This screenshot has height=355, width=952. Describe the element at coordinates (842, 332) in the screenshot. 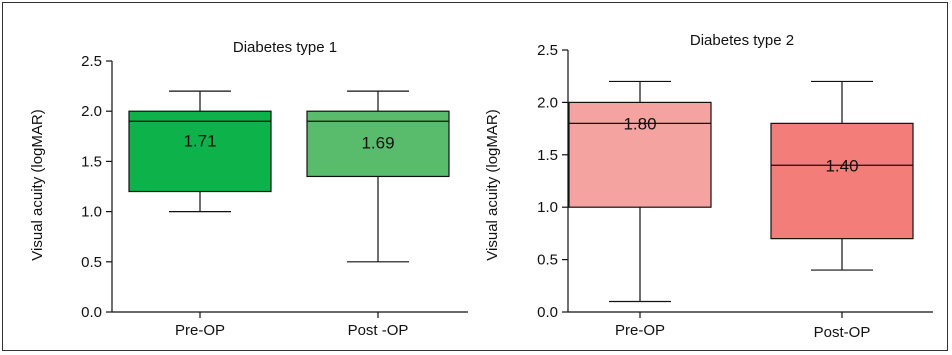

I see `x-tick-label: Post-OP` at that location.